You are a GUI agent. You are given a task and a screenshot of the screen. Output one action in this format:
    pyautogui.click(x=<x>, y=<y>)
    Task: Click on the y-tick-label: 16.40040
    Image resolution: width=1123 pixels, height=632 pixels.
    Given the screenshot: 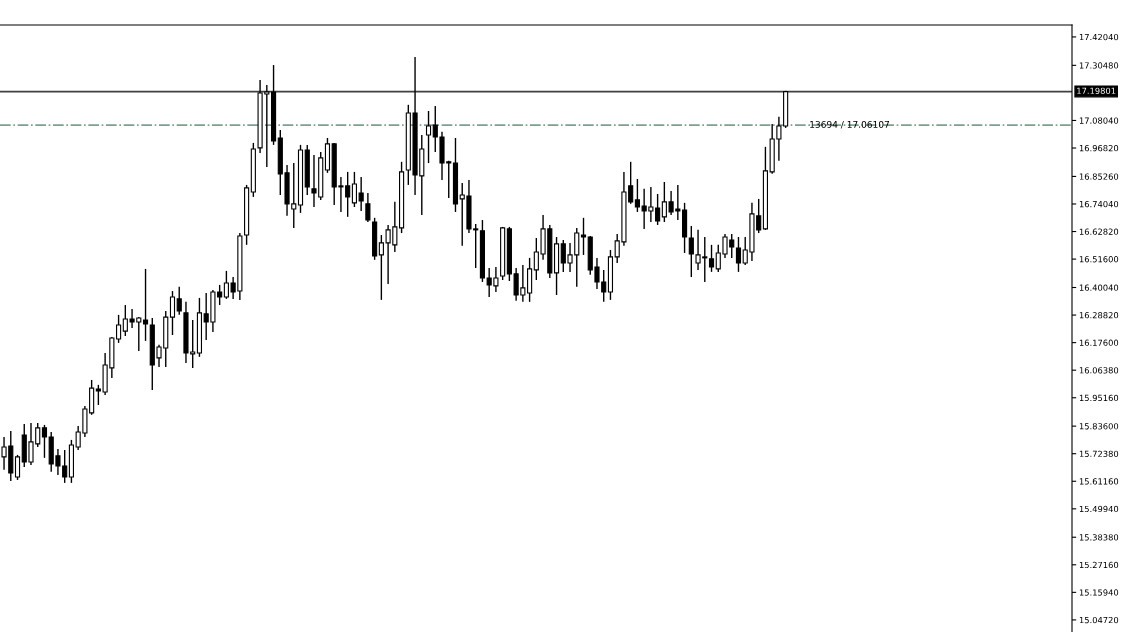 What is the action you would take?
    pyautogui.click(x=1099, y=287)
    